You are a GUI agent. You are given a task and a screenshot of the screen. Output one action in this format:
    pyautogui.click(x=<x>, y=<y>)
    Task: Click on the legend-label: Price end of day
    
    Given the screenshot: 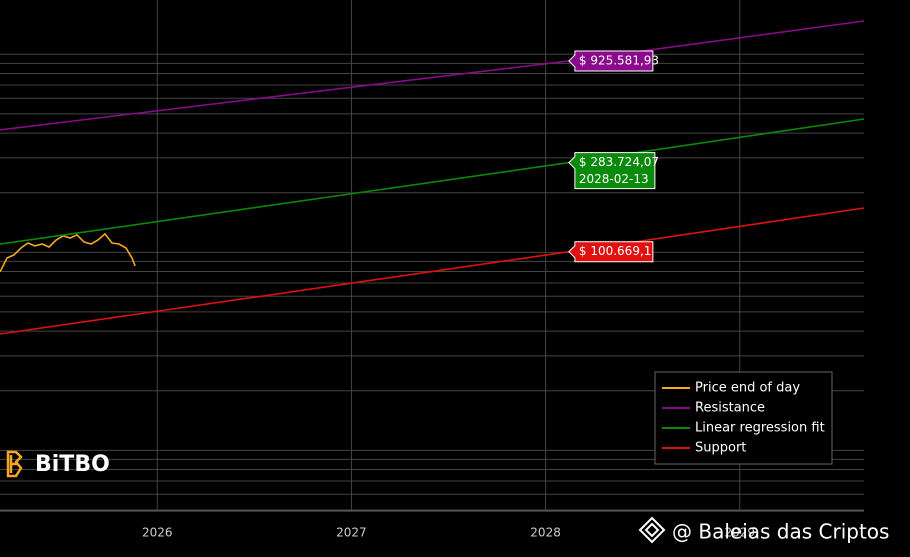 What is the action you would take?
    pyautogui.click(x=747, y=388)
    